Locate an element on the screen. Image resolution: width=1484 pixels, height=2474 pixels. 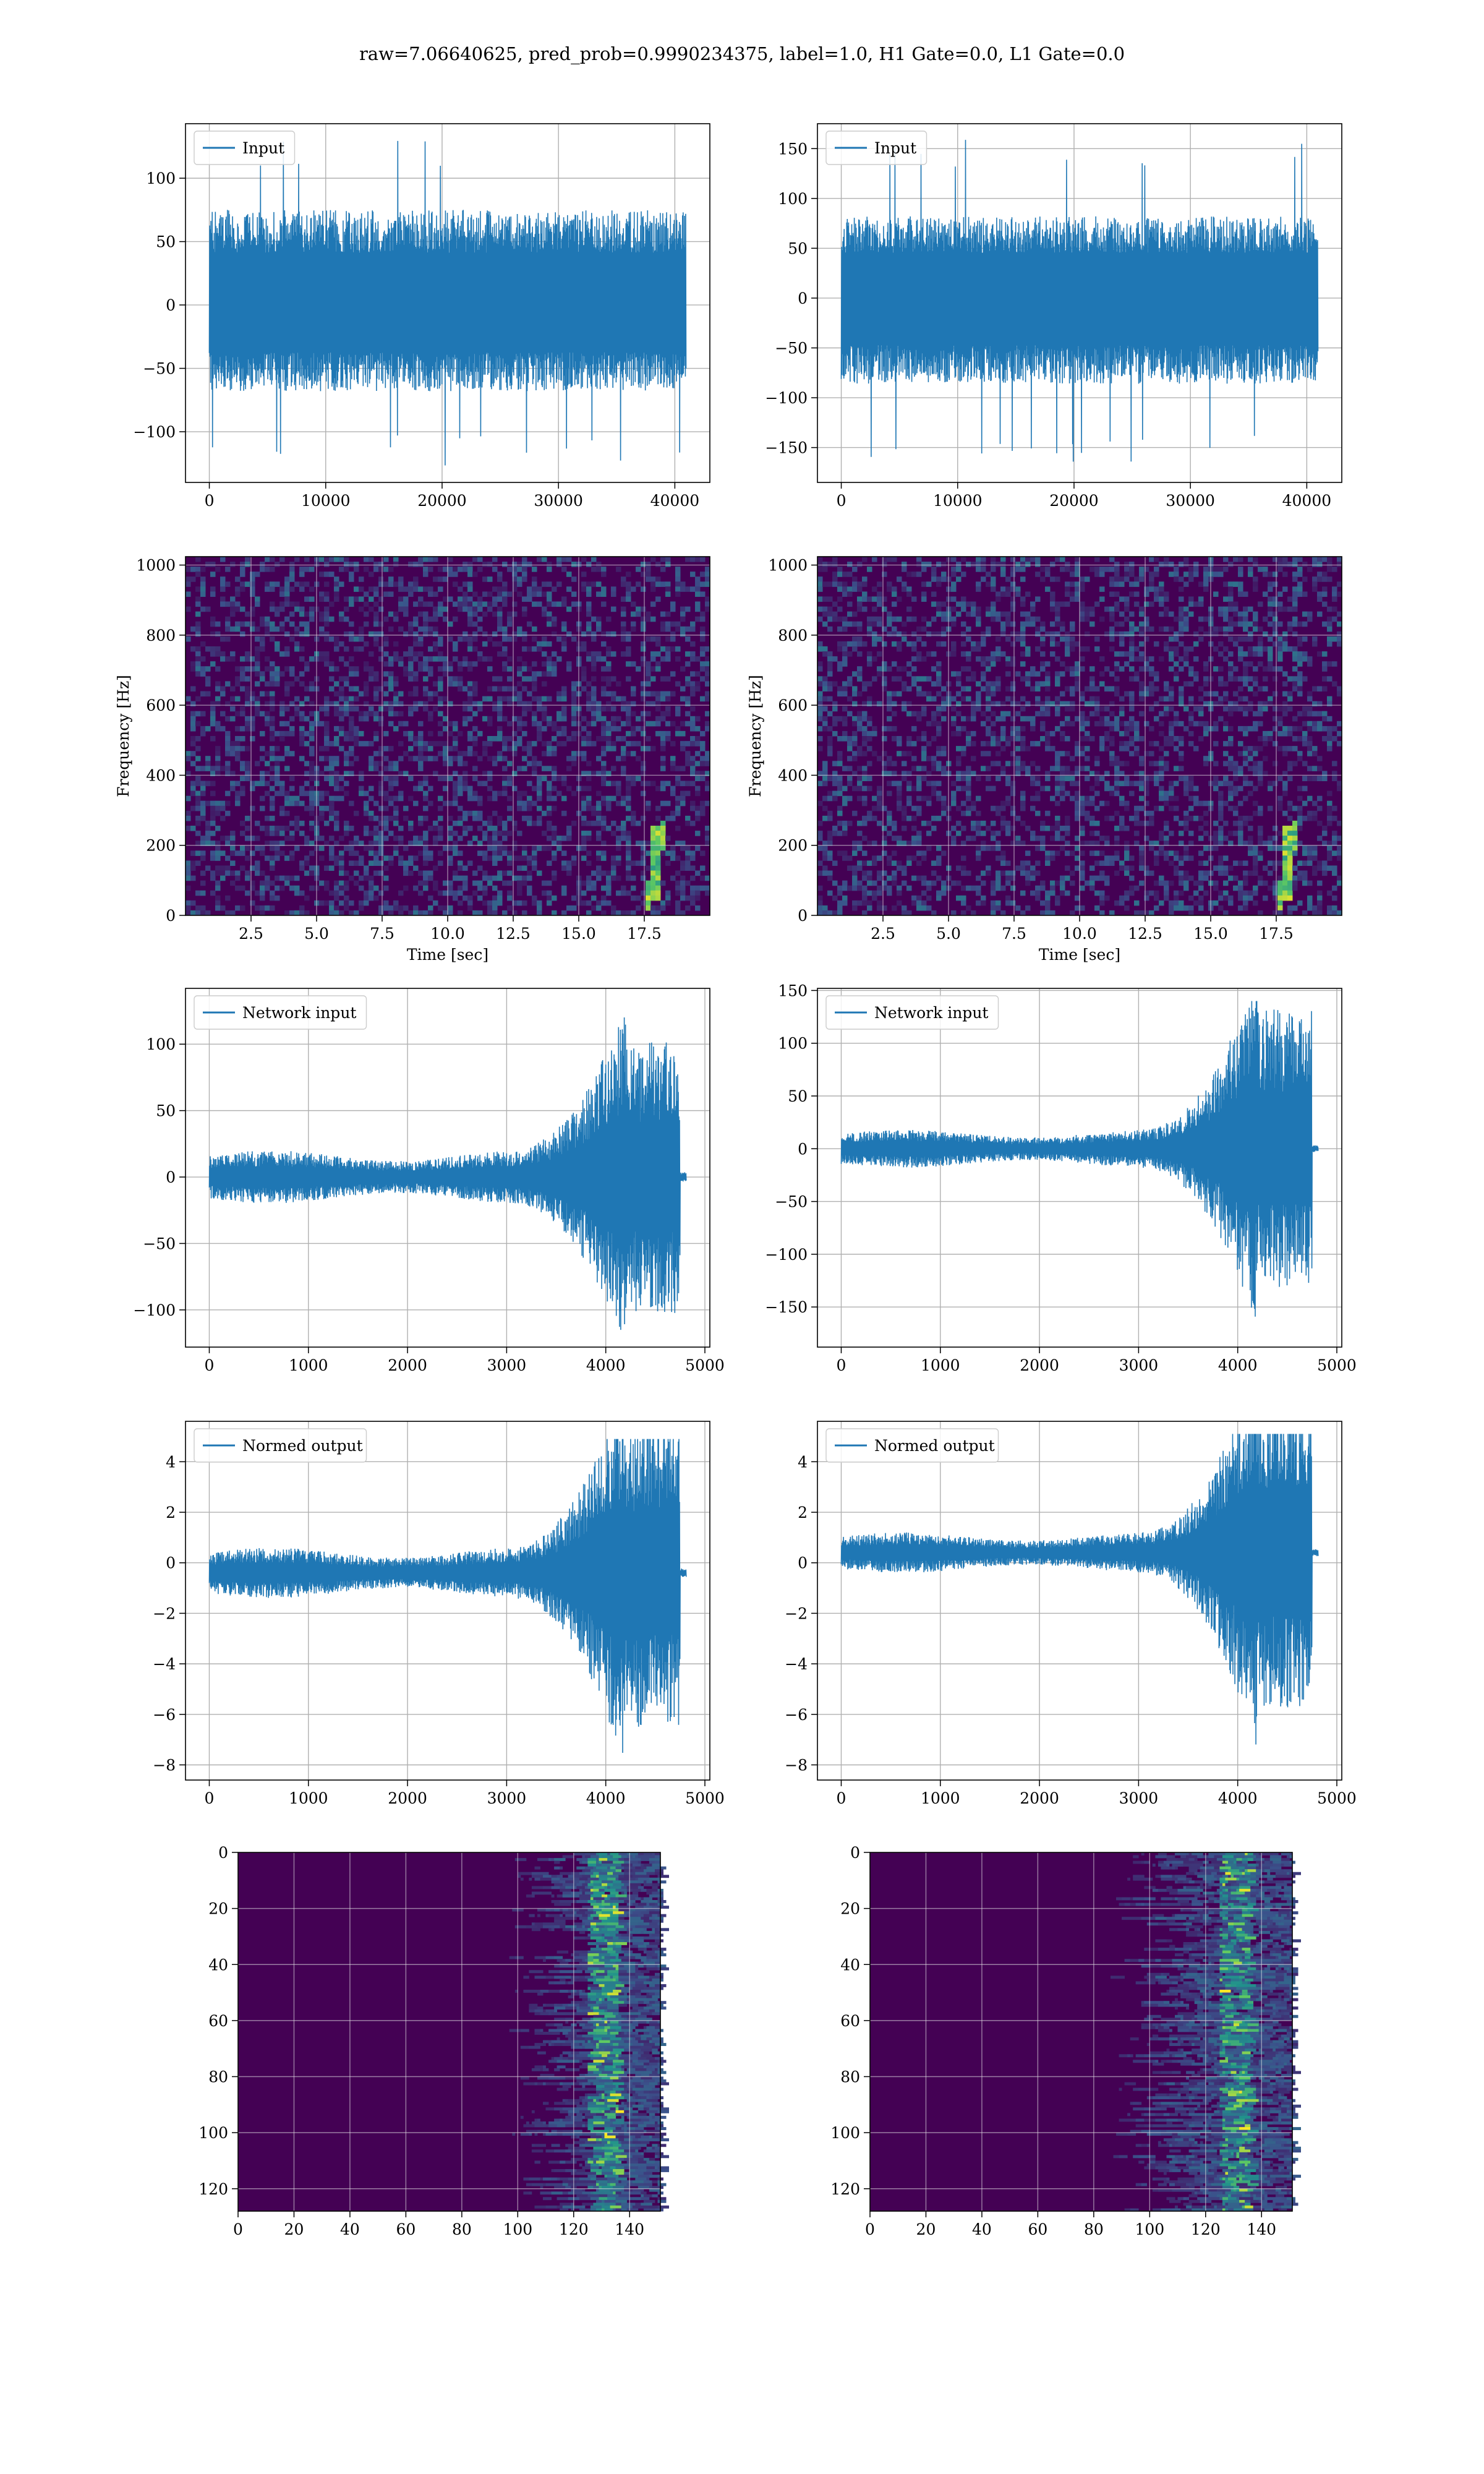
y-tick-label: 800 is located at coordinates (161, 636).